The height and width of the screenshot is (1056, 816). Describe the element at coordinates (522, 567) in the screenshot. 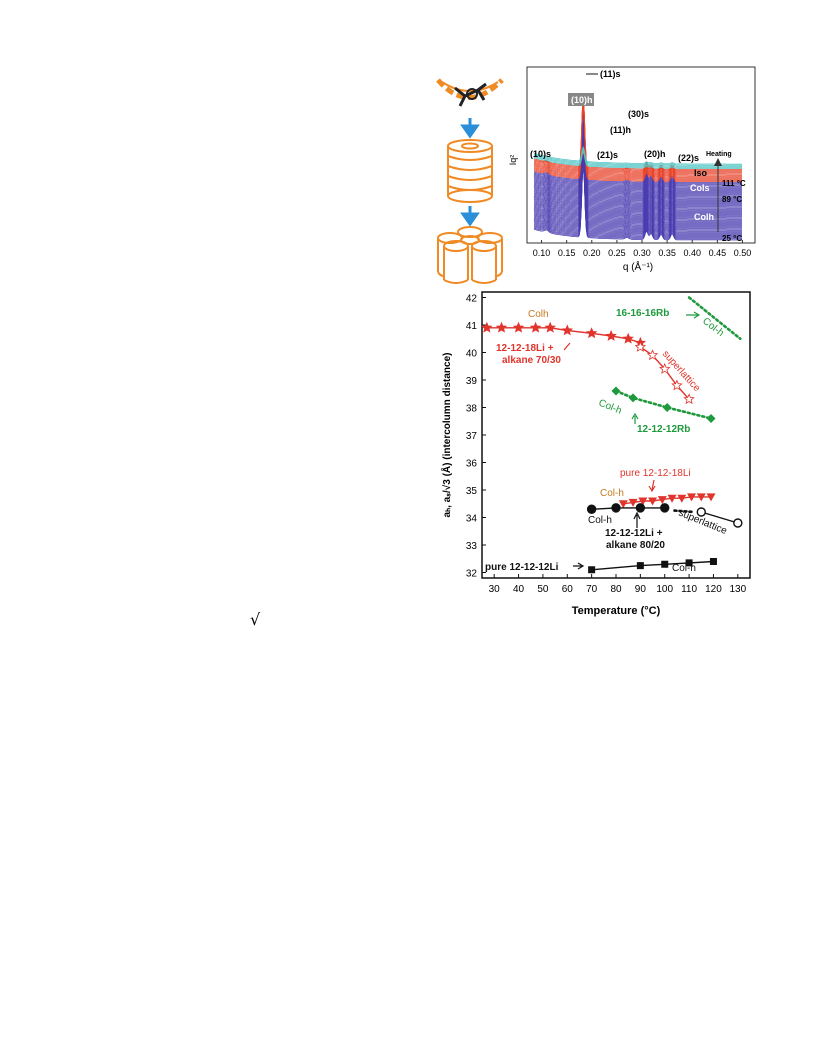

I see `annotation-pure-li12: pure 12-12-12Li` at that location.